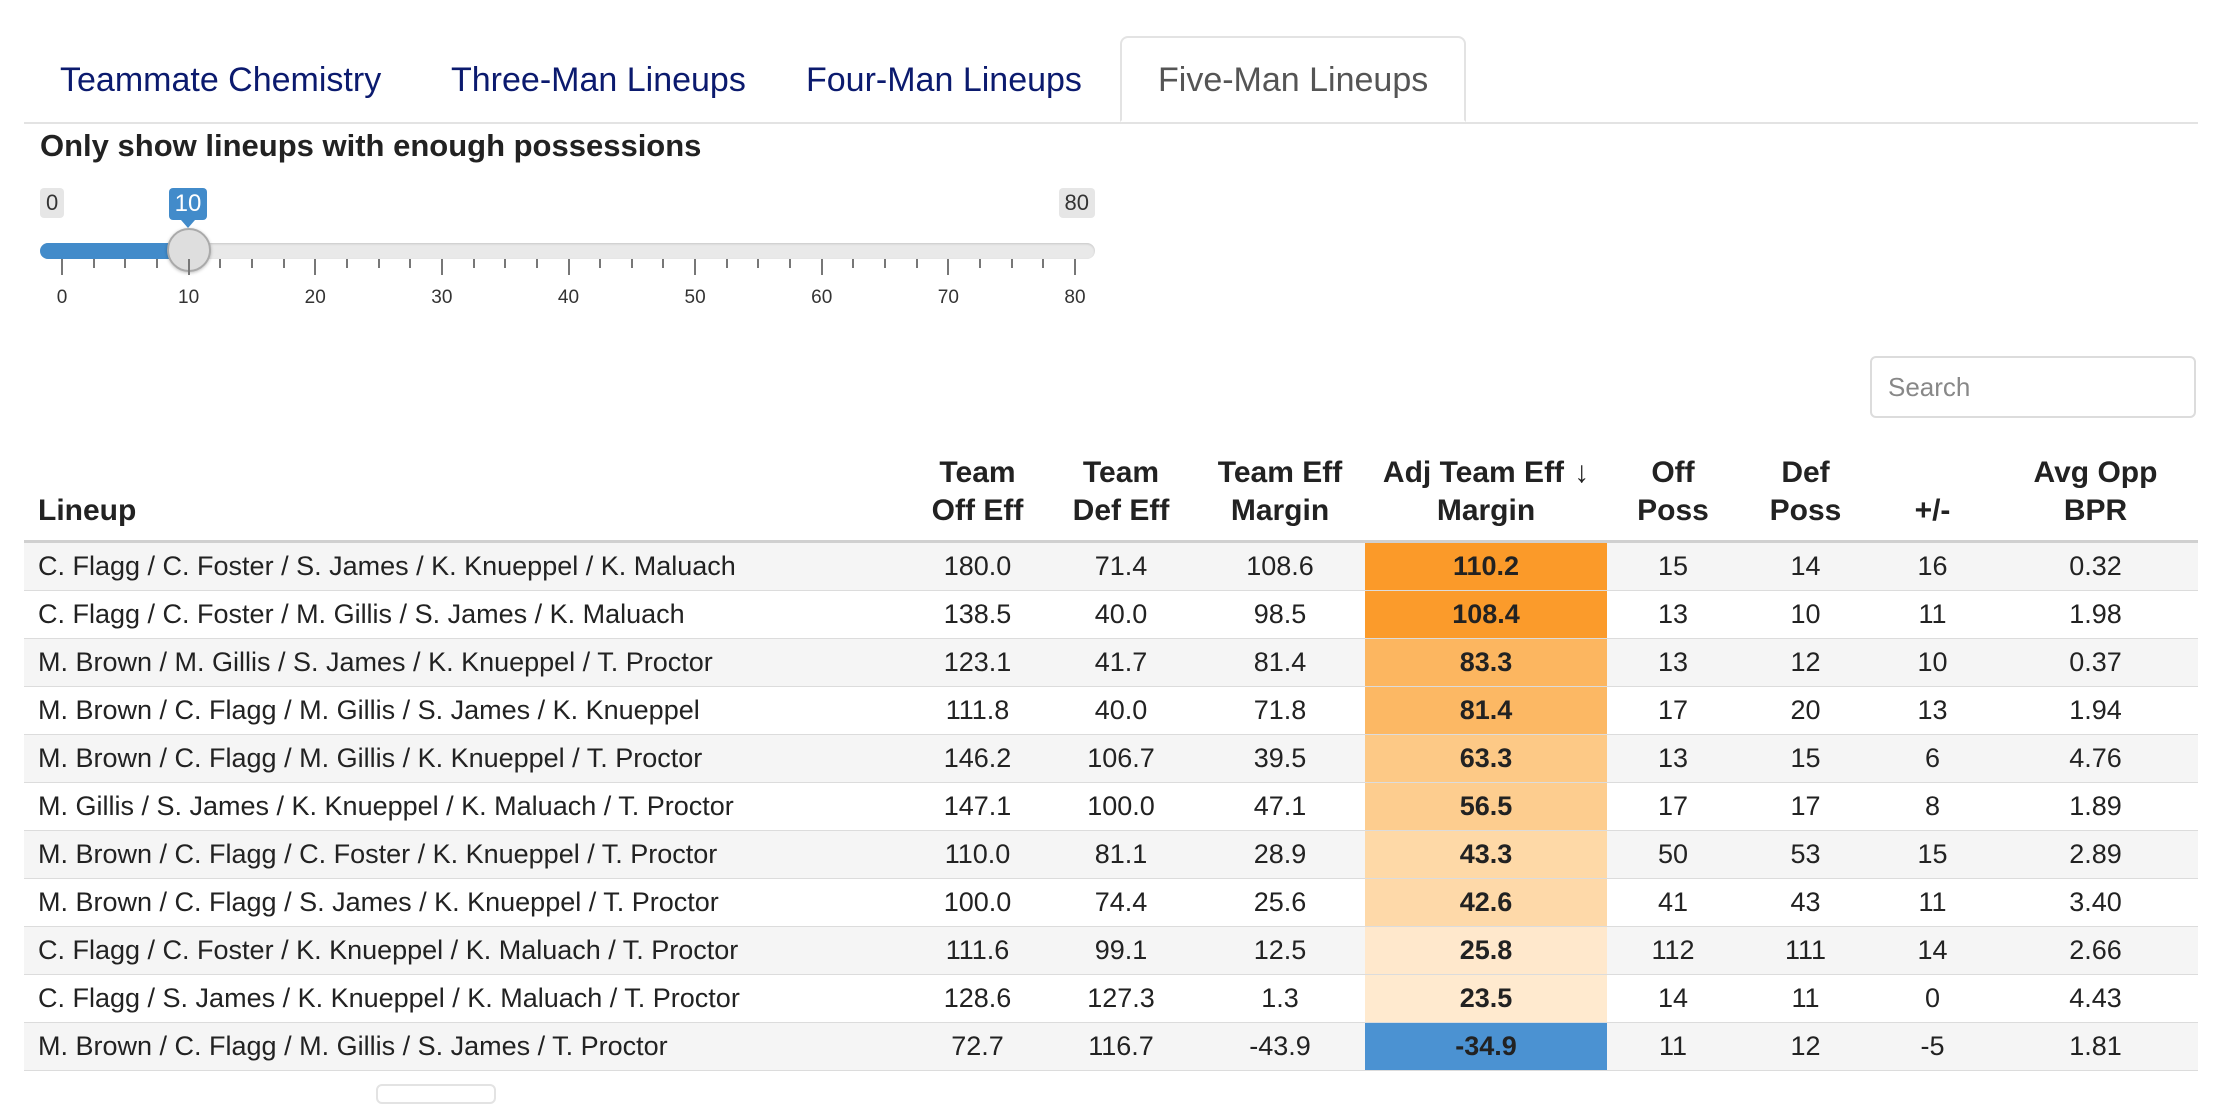 The height and width of the screenshot is (1104, 2226). I want to click on possessions-slider: 0 80 10 0 10 20 30 40 50 60 70 80, so click(567, 252).